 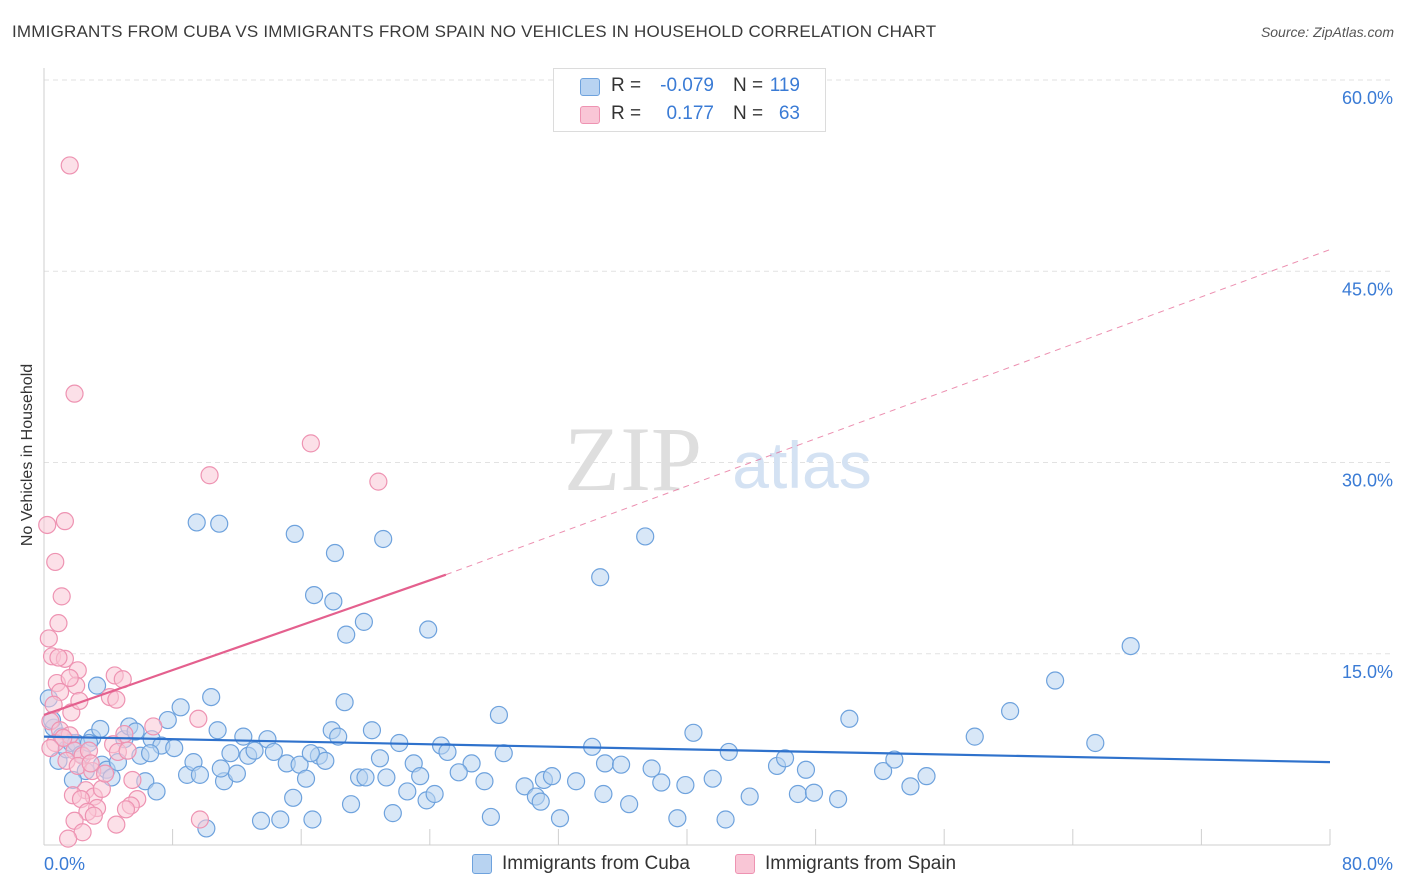 I want to click on legend-row-spain: R = 0.177 N = 63, so click(x=689, y=114).